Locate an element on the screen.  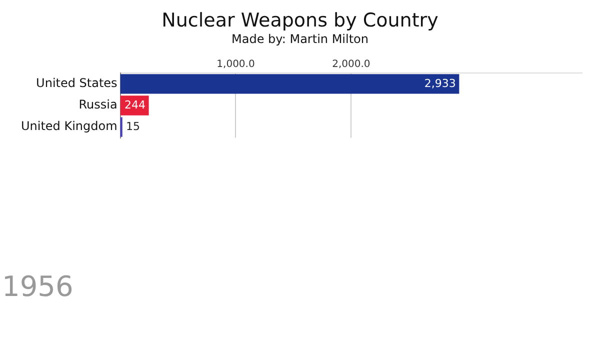
y-tick-label: Russia is located at coordinates (98, 105).